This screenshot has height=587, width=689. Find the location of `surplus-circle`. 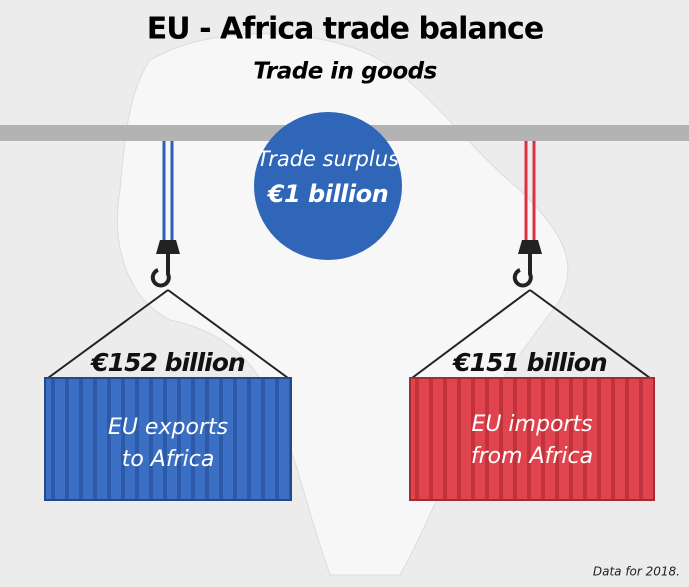

surplus-circle is located at coordinates (328, 186).